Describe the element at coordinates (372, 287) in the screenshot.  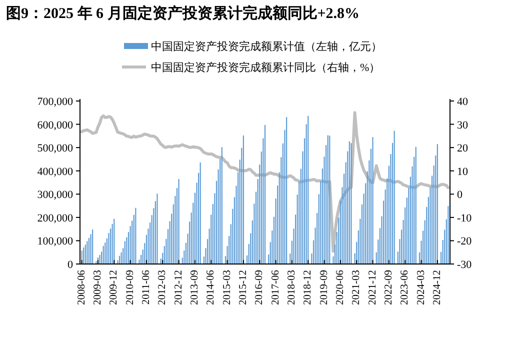
I see `x-tick-label: 2021-12` at that location.